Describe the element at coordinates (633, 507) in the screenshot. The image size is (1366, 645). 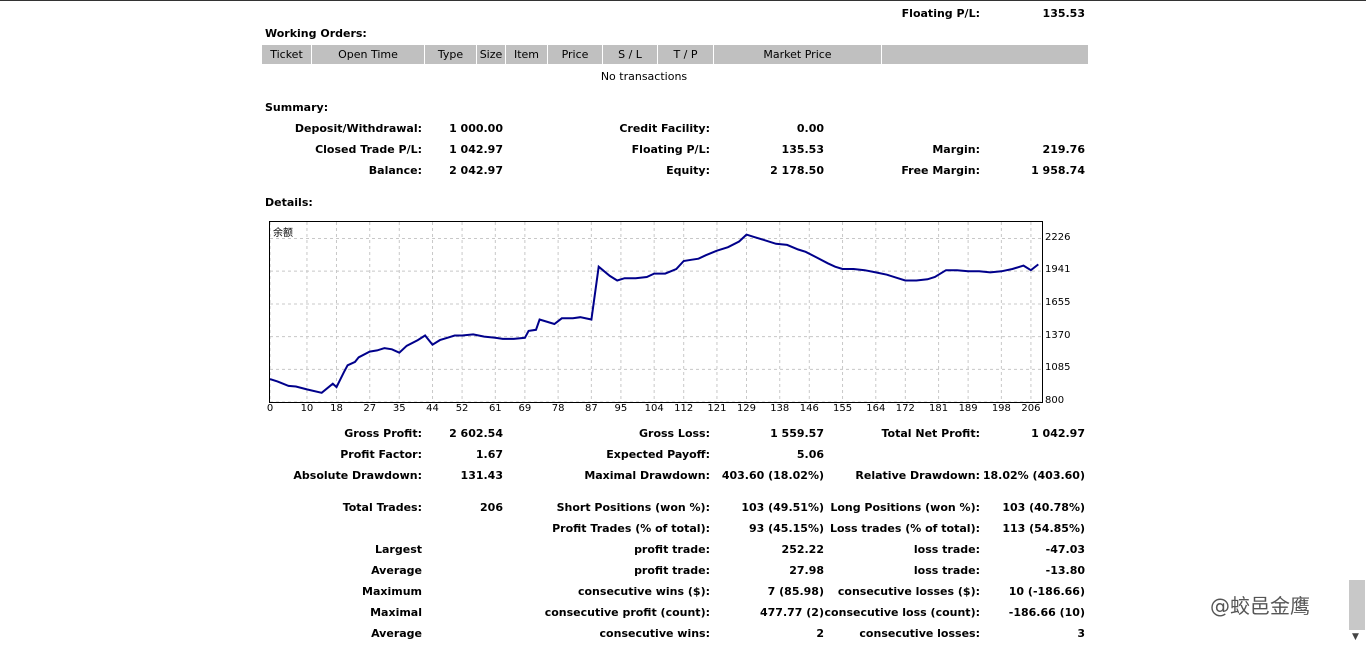
I see `short-positions-label: Short Positions (won %):` at that location.